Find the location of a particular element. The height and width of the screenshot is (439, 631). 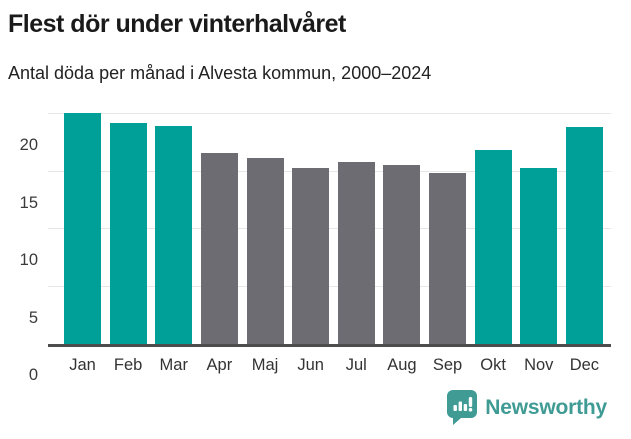

x-axis-labels: Jan Feb Mar Apr Maj Jun Jul Aug Sep Okt Nov Dec is located at coordinates (329, 365).